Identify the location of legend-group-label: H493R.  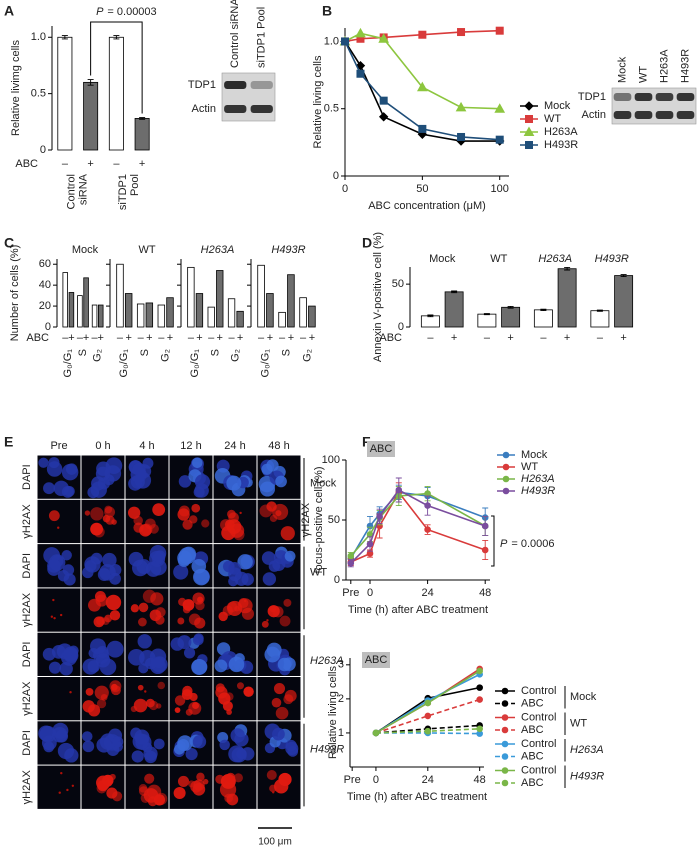
(587, 777).